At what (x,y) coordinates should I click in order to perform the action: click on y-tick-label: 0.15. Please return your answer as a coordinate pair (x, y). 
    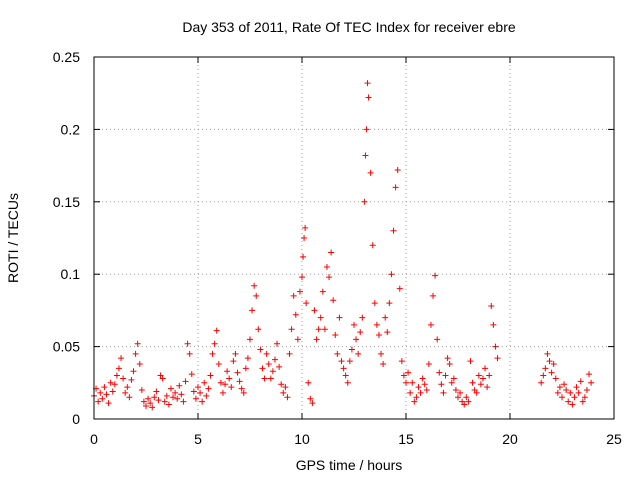
    Looking at the image, I should click on (66, 202).